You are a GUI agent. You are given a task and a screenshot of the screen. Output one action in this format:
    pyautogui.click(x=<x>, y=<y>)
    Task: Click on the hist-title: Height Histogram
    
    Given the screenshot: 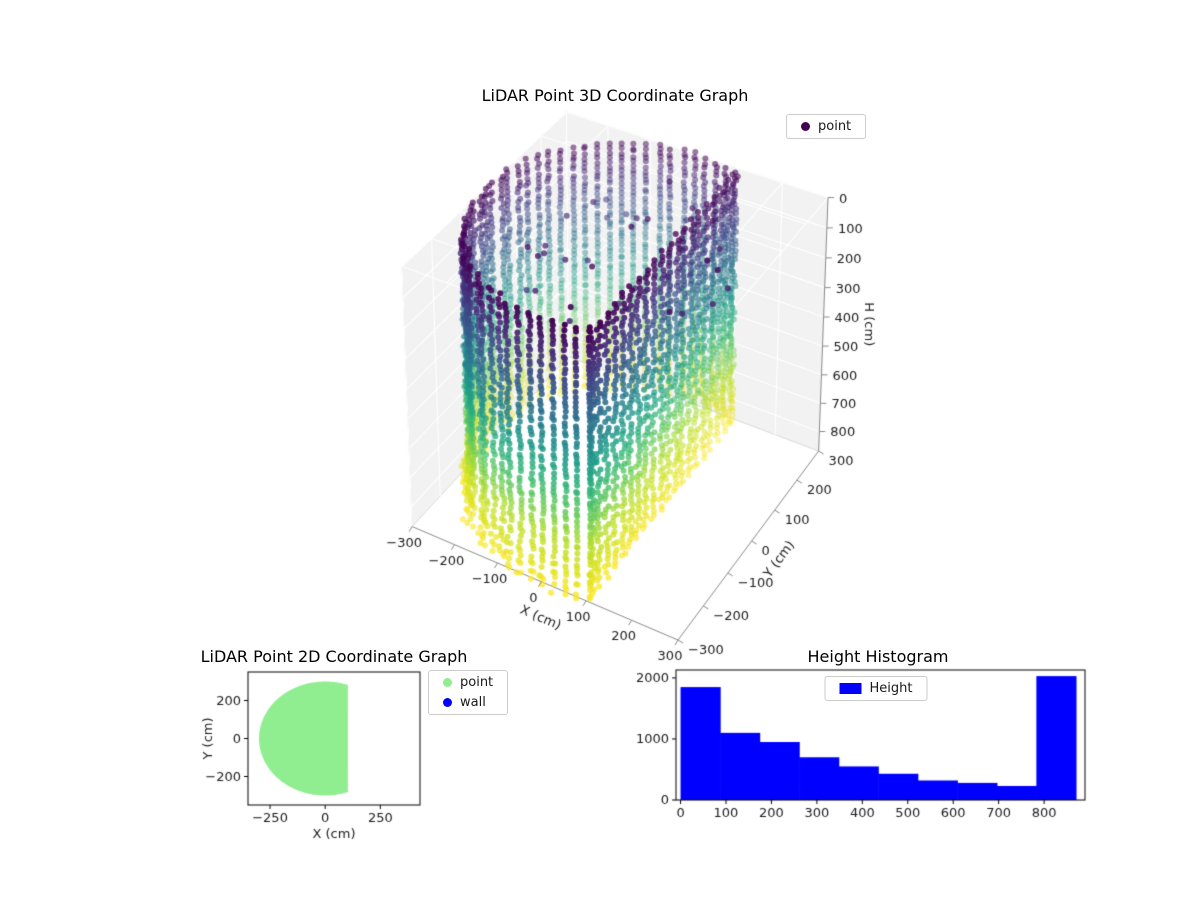 What is the action you would take?
    pyautogui.click(x=878, y=656)
    